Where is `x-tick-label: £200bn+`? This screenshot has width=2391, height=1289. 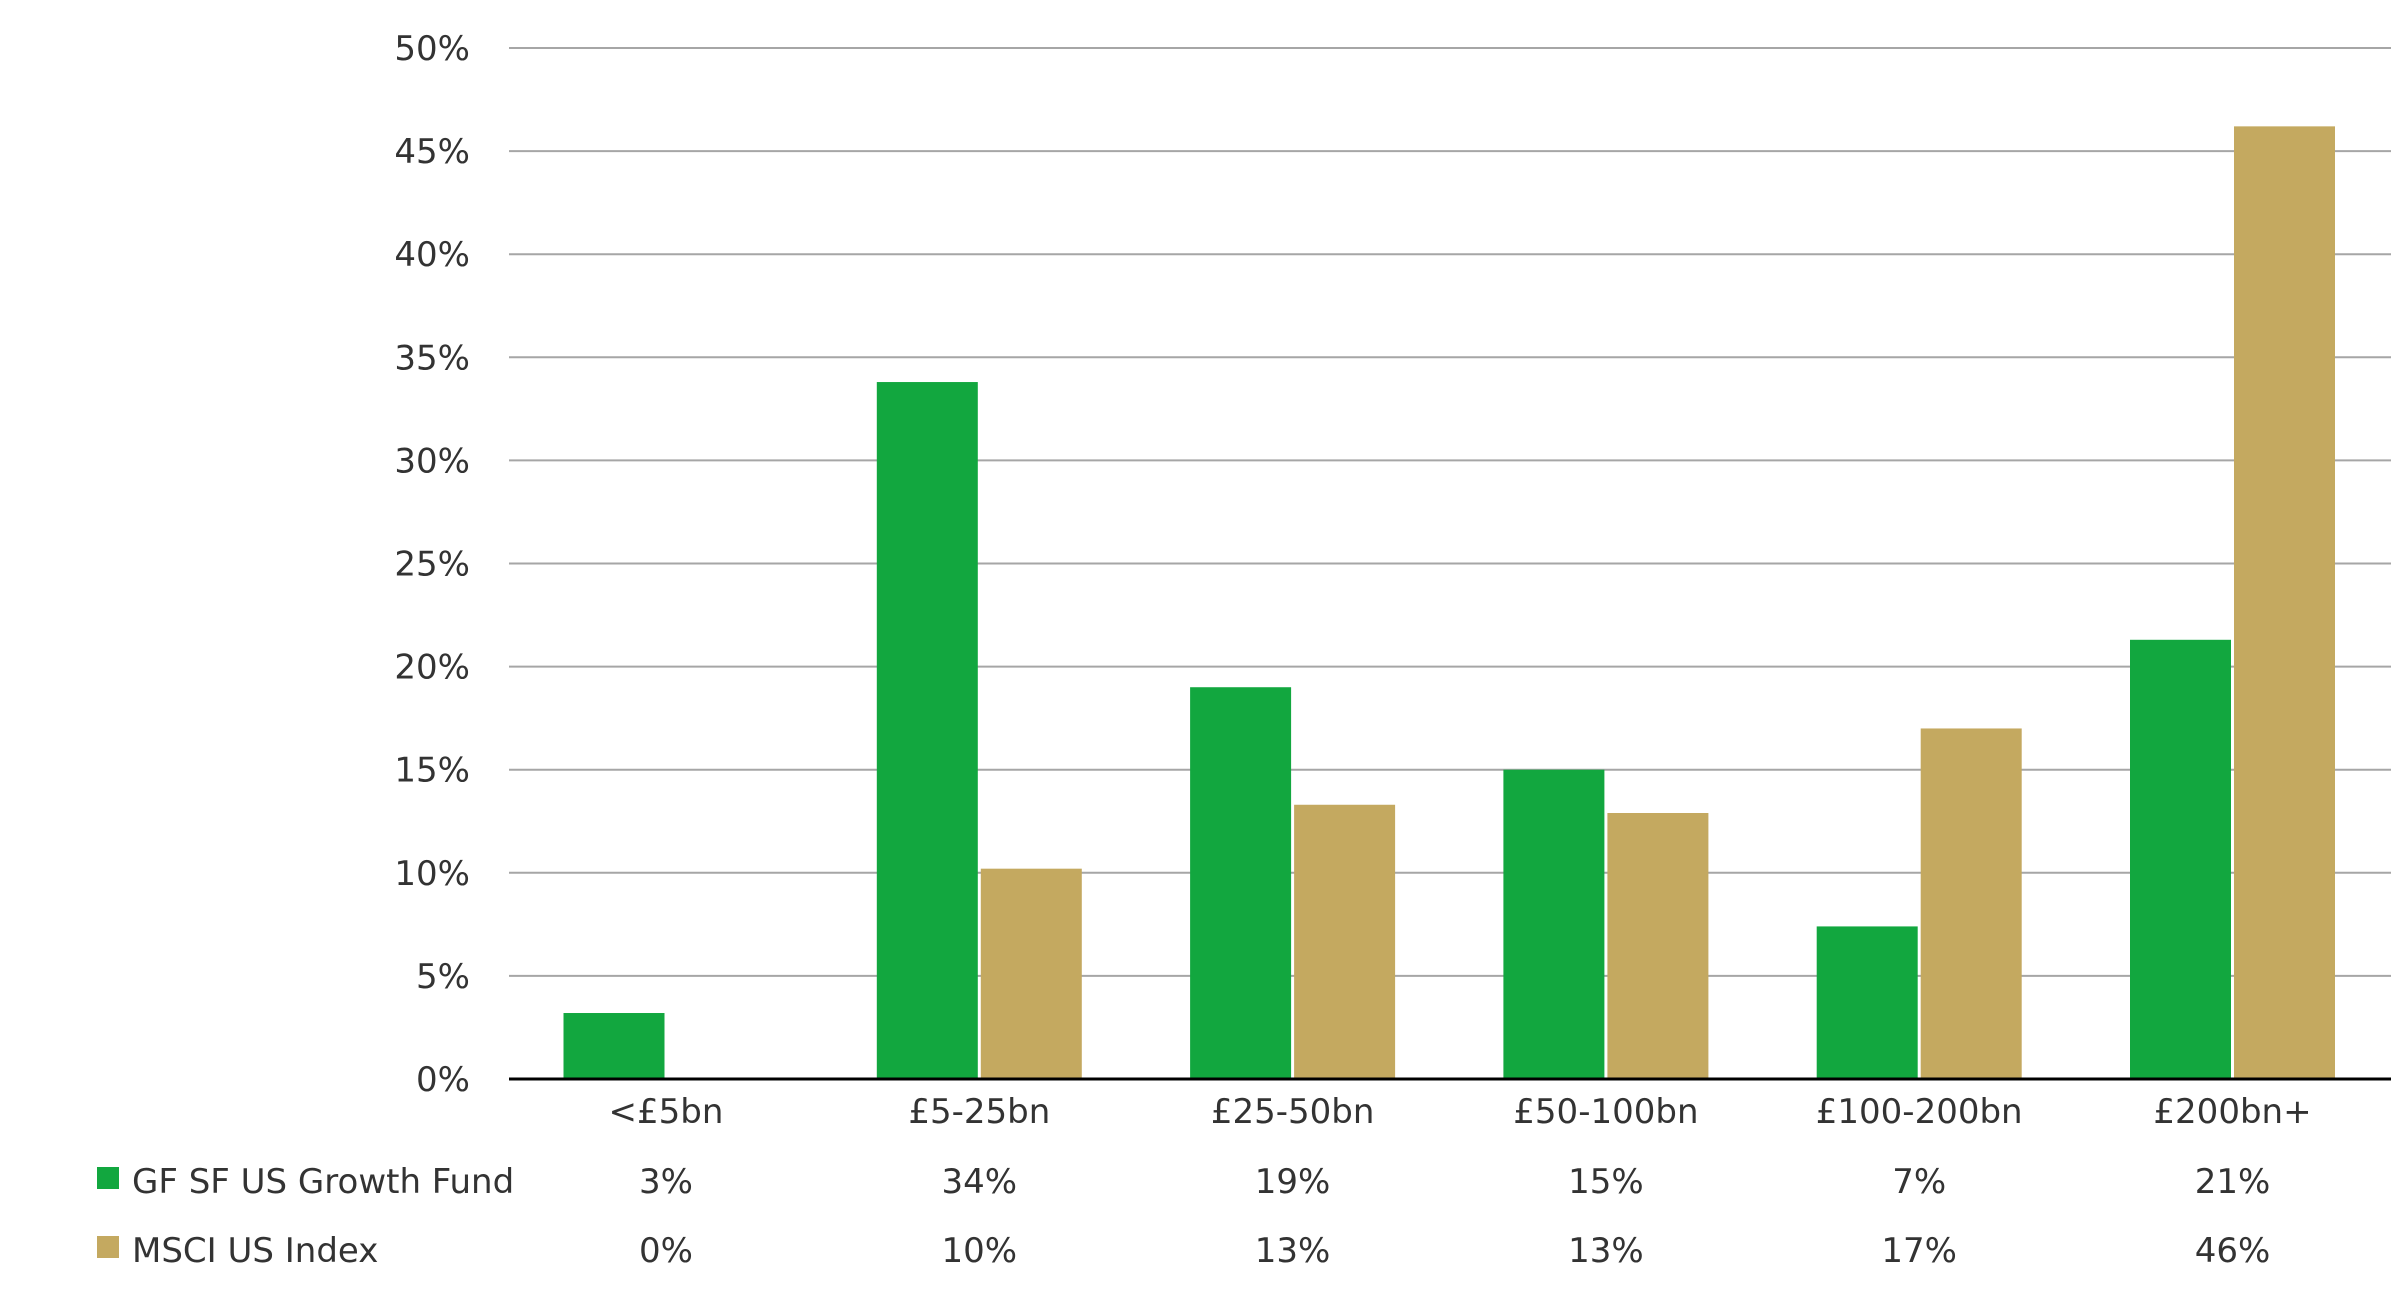
x-tick-label: £200bn+ is located at coordinates (2232, 1112).